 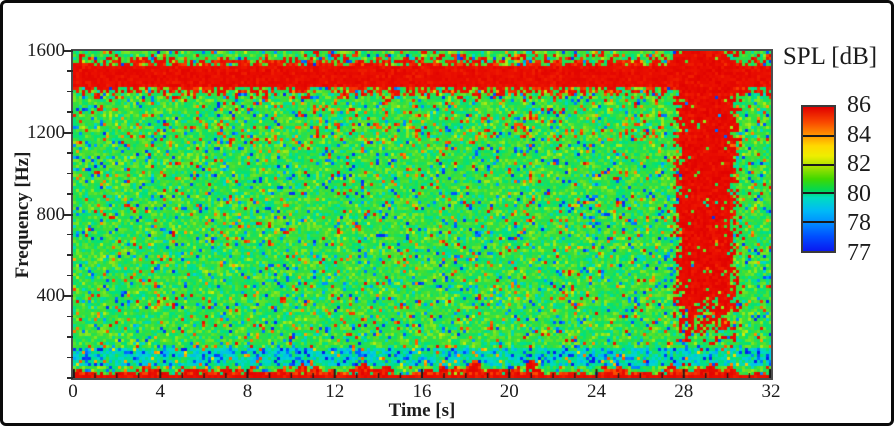 I want to click on x-axis-title: Time [s], so click(x=422, y=410).